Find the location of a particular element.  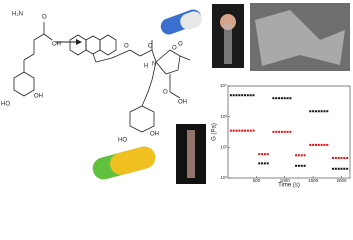

y-tick-label: 10³ is located at coordinates (223, 116).